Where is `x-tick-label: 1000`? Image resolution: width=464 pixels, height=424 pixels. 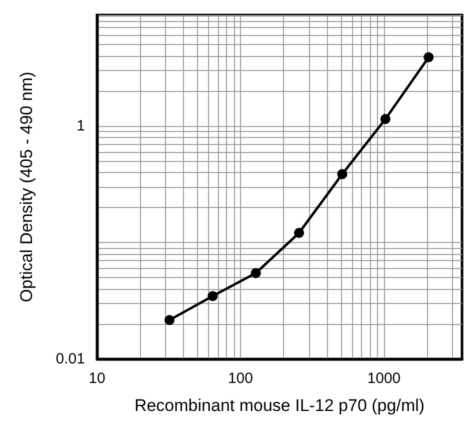 x-tick-label: 1000 is located at coordinates (384, 378).